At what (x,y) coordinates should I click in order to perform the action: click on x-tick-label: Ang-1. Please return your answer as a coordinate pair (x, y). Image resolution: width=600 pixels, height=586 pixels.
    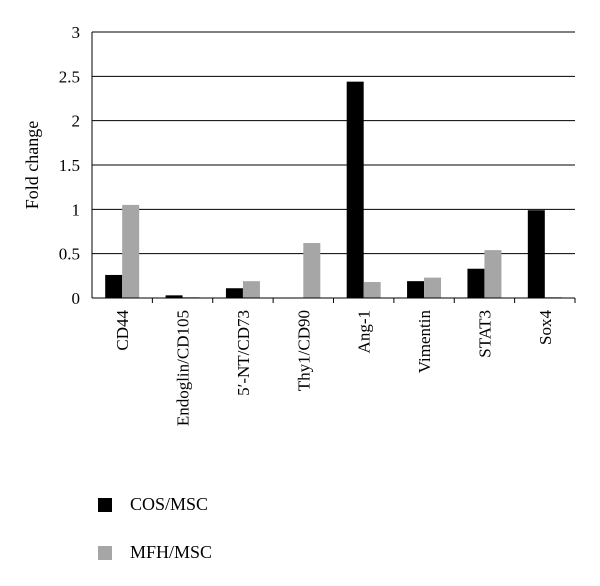
    Looking at the image, I should click on (364, 331).